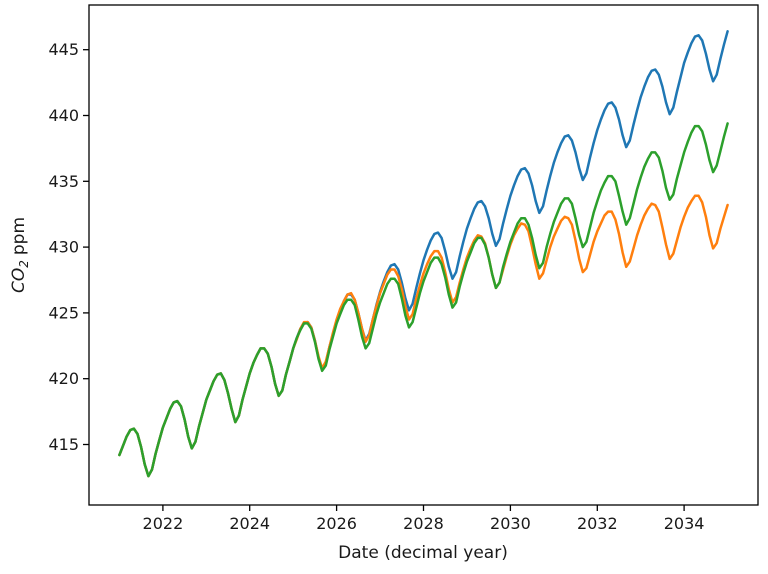 Image resolution: width=768 pixels, height=574 pixels. What do you see at coordinates (249, 523) in the screenshot?
I see `x-tick-label-2024: 2024` at bounding box center [249, 523].